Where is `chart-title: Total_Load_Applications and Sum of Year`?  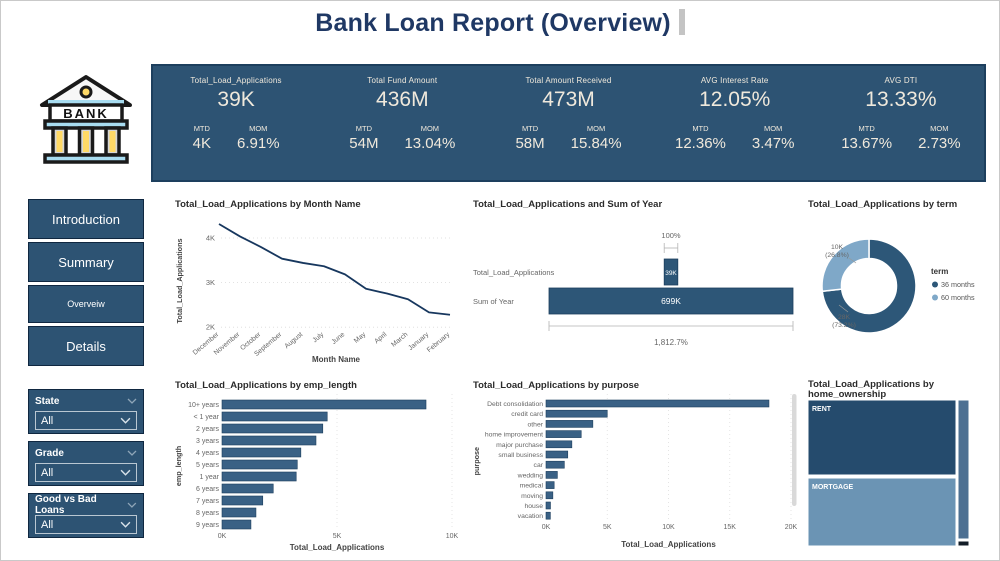
chart-title: Total_Load_Applications and Sum of Year is located at coordinates (568, 204).